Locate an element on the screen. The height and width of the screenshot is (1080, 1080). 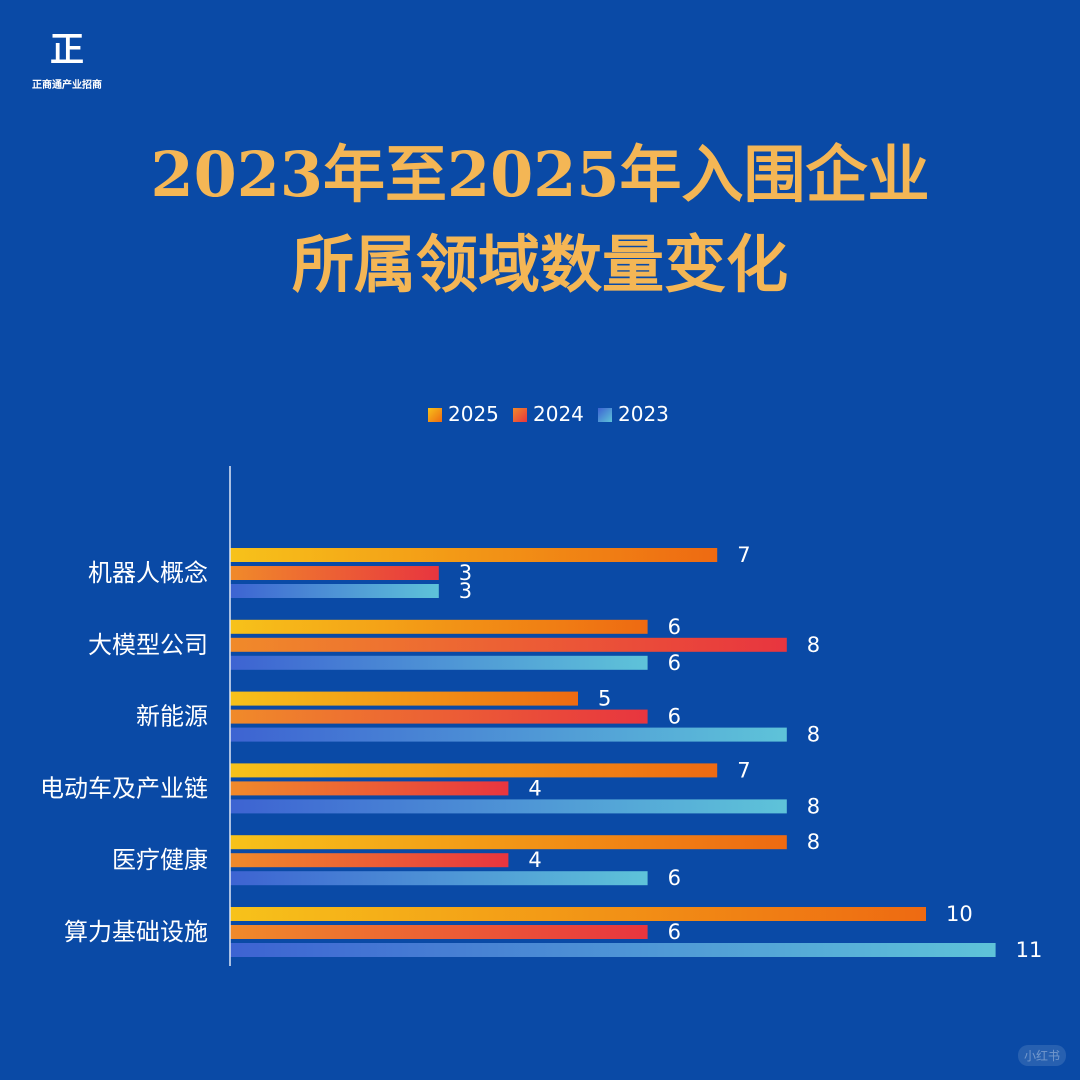
brand-mark: 正 is located at coordinates (67, 50).